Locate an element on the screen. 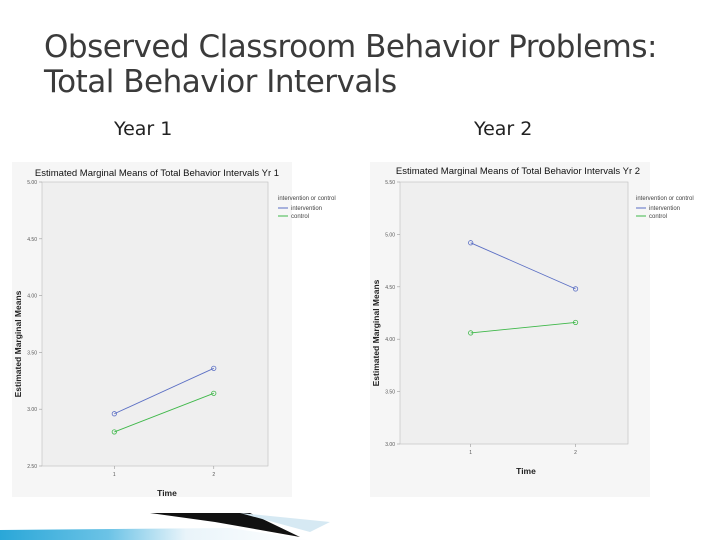 The height and width of the screenshot is (540, 720). footer-accent-bar is located at coordinates (165, 526).